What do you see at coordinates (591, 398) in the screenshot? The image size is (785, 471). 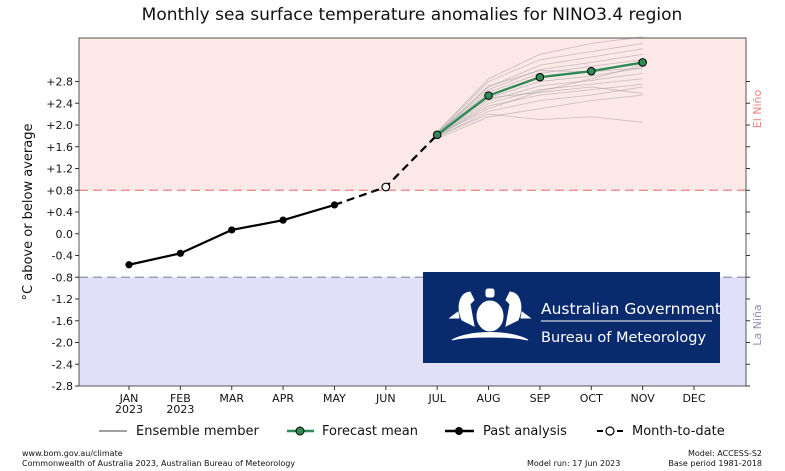 I see `x-tick-label: OCT` at bounding box center [591, 398].